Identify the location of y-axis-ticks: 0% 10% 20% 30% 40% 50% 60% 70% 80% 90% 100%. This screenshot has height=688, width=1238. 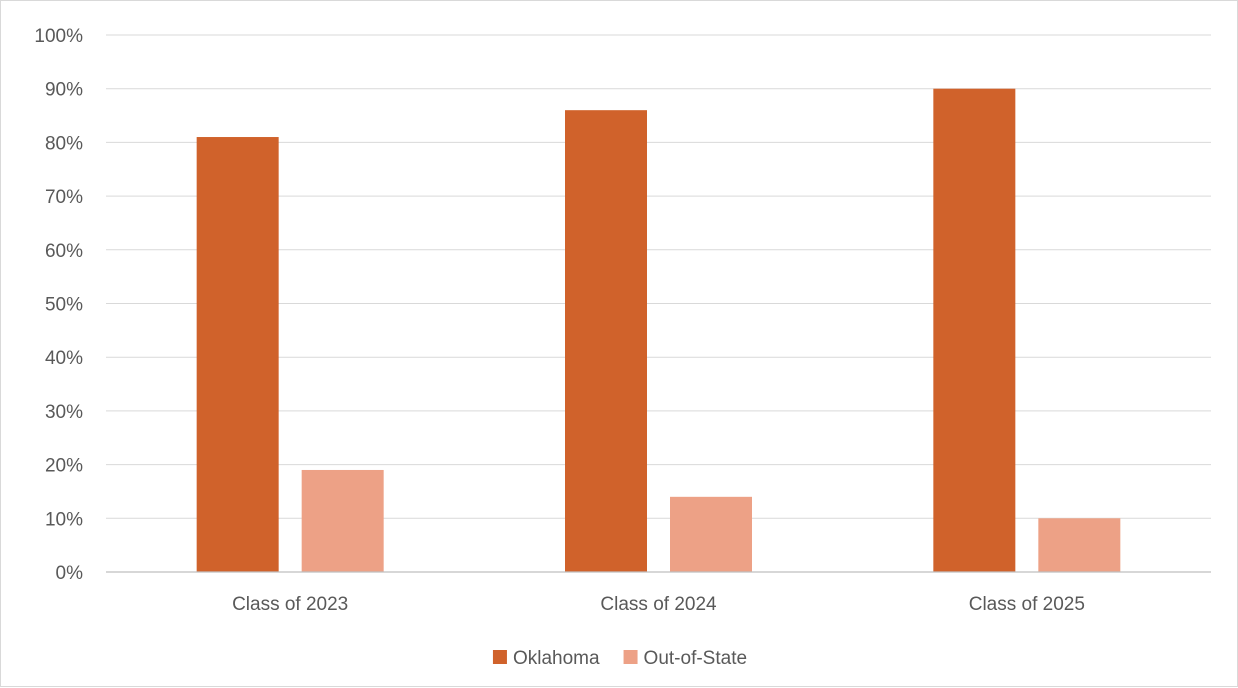
(58, 305).